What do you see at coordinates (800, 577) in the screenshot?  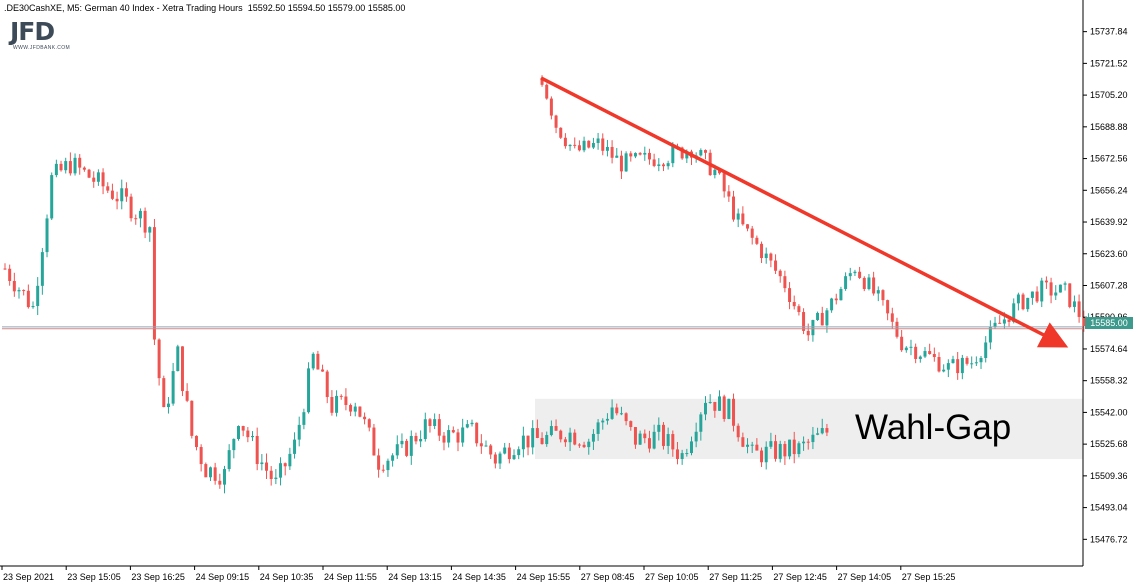 I see `x-tick-label: 27 Sep 12:45` at bounding box center [800, 577].